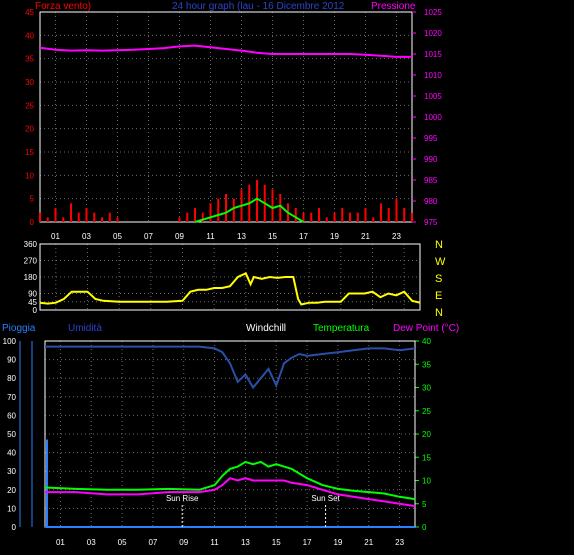 The image size is (574, 555). What do you see at coordinates (431, 180) in the screenshot?
I see `y2-tick-label: 985` at bounding box center [431, 180].